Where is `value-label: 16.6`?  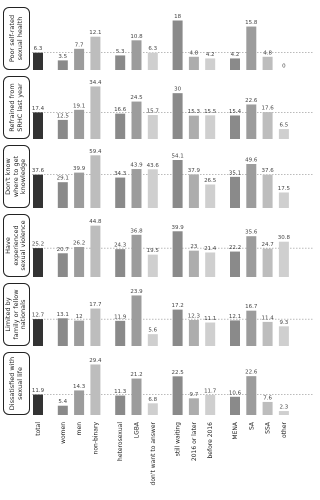
value-label: 16.6 is located at coordinates (120, 110).